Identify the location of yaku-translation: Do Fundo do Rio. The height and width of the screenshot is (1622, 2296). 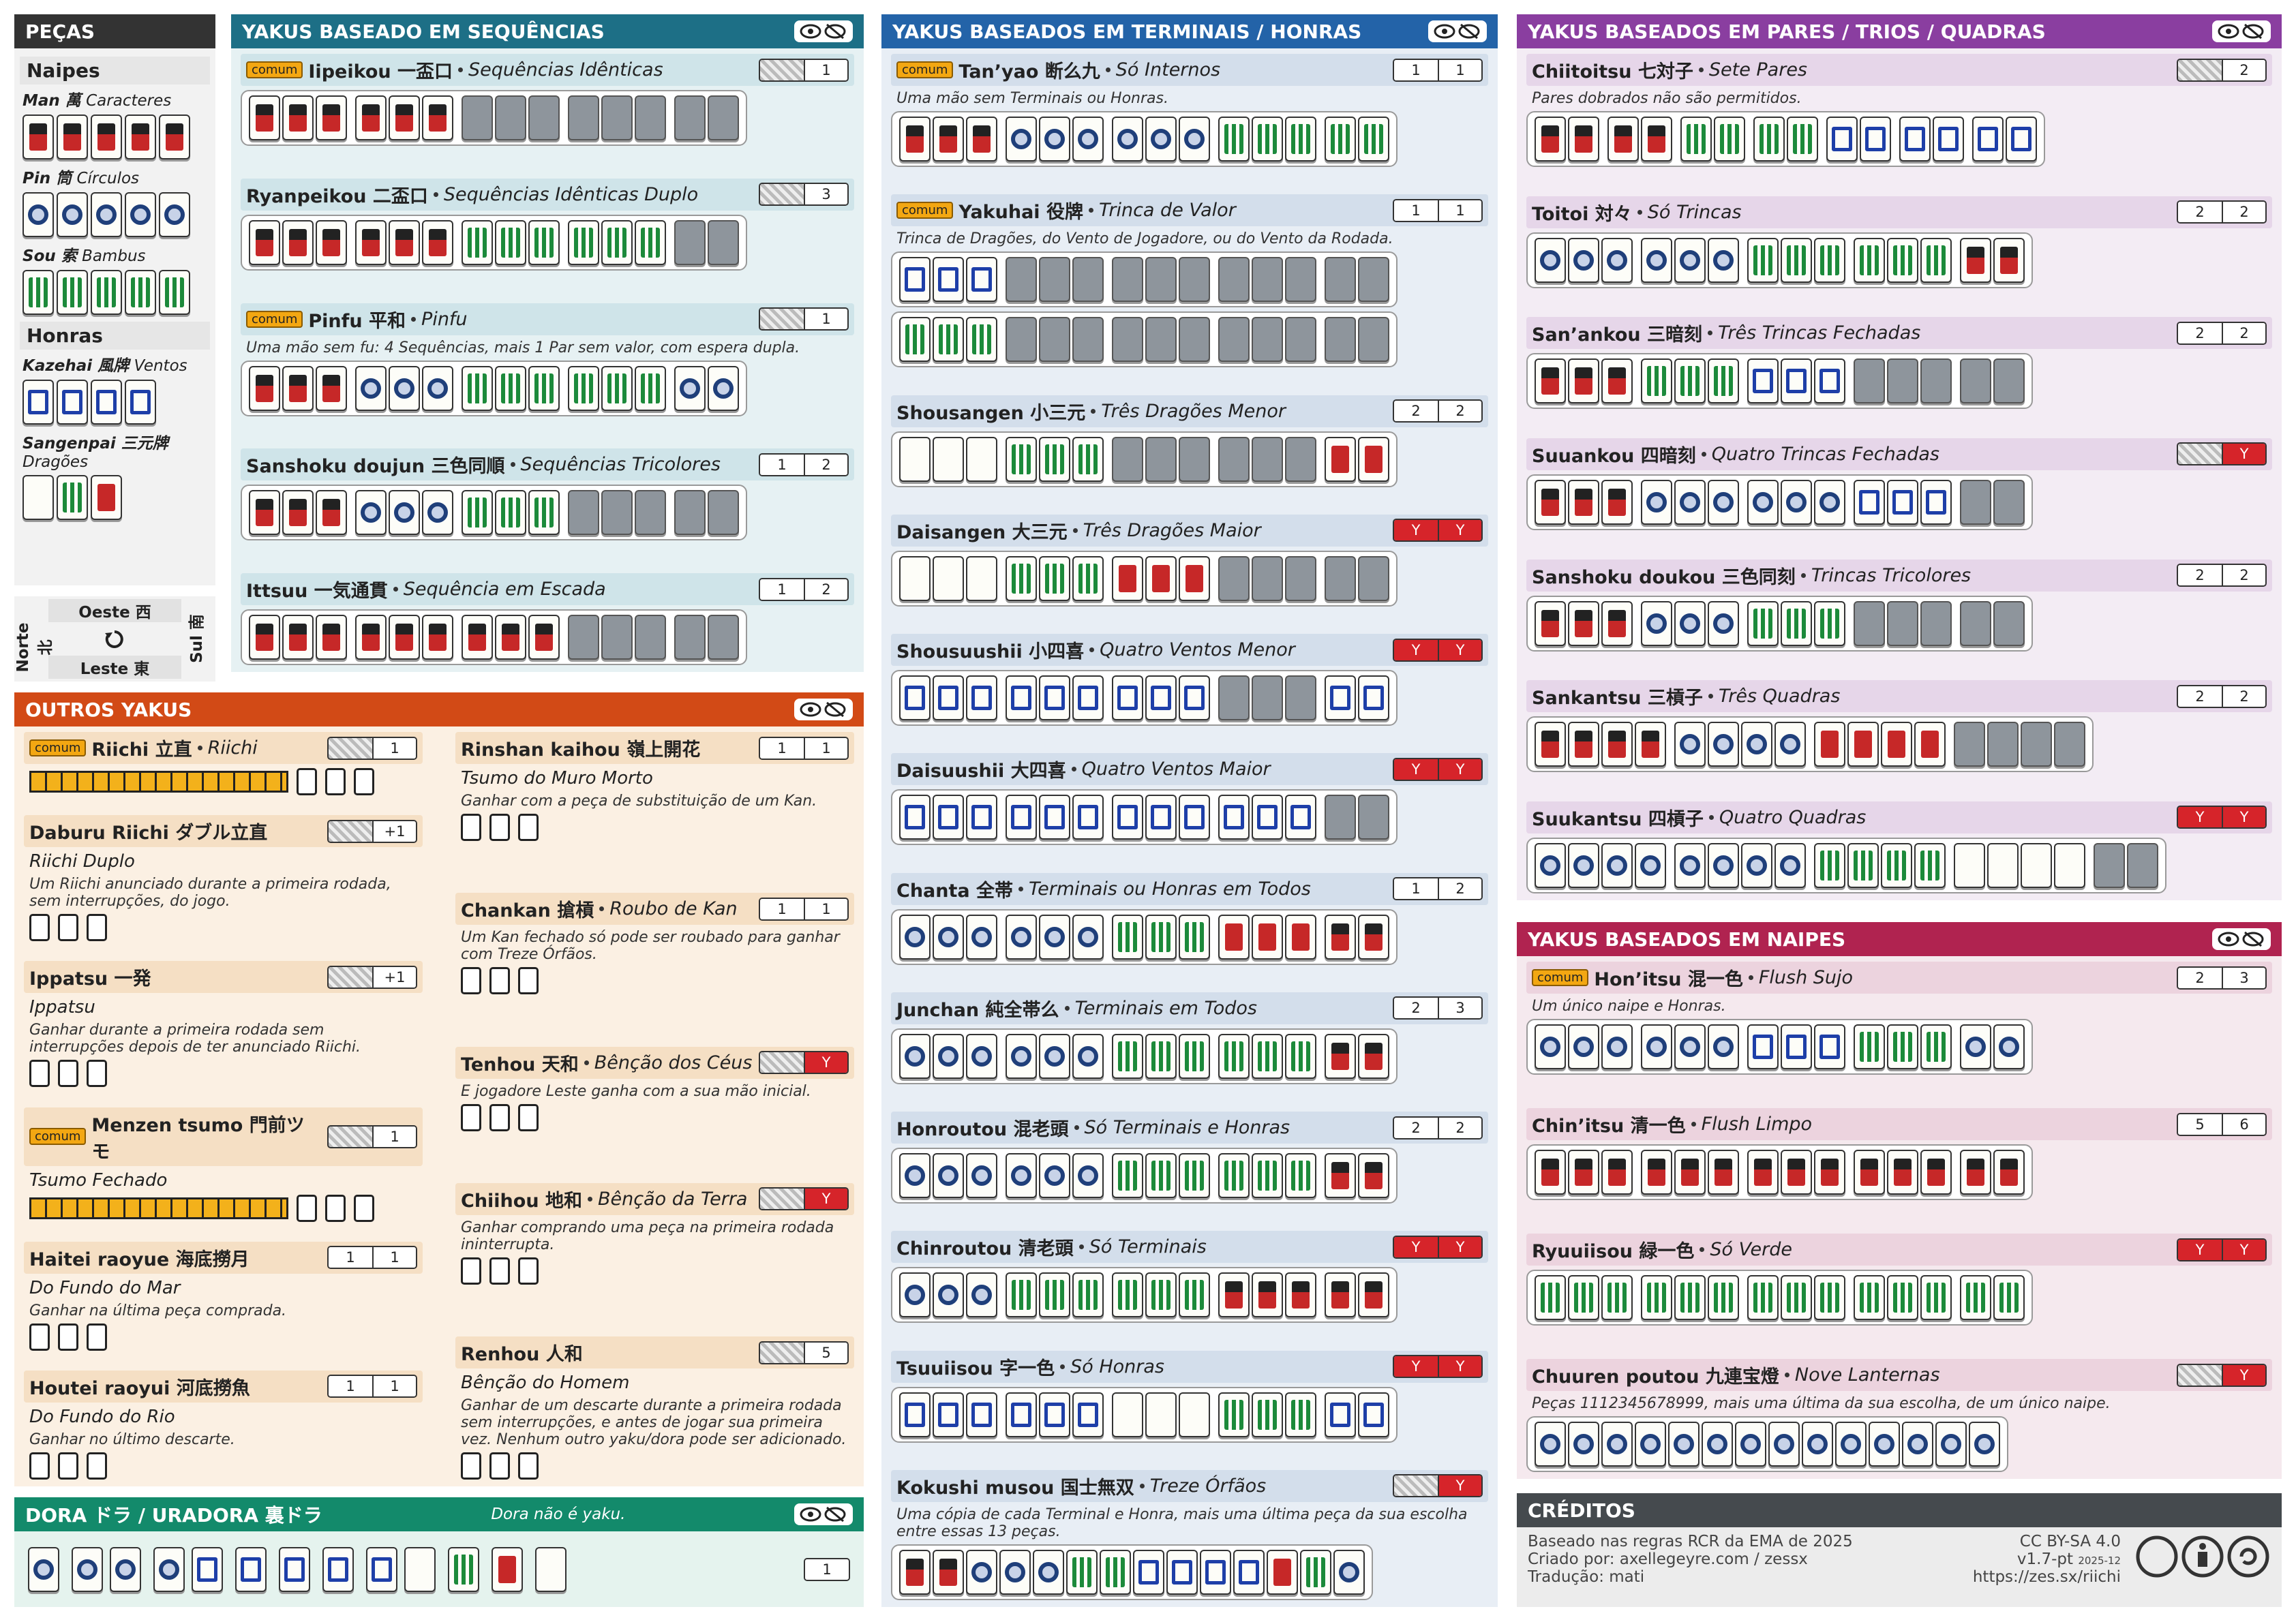
(102, 1417).